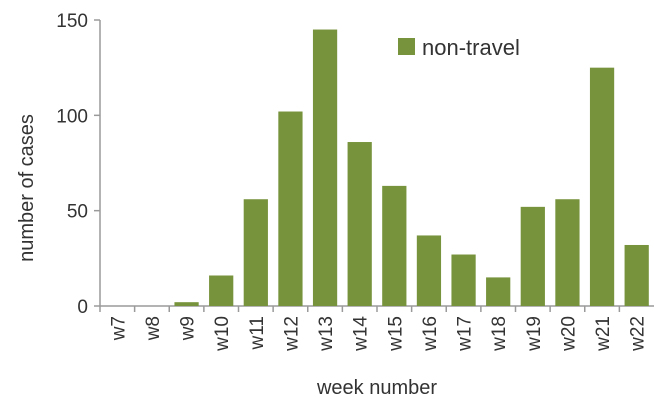 The width and height of the screenshot is (654, 403). Describe the element at coordinates (153, 328) in the screenshot. I see `x-tick-label-w8: w8` at that location.